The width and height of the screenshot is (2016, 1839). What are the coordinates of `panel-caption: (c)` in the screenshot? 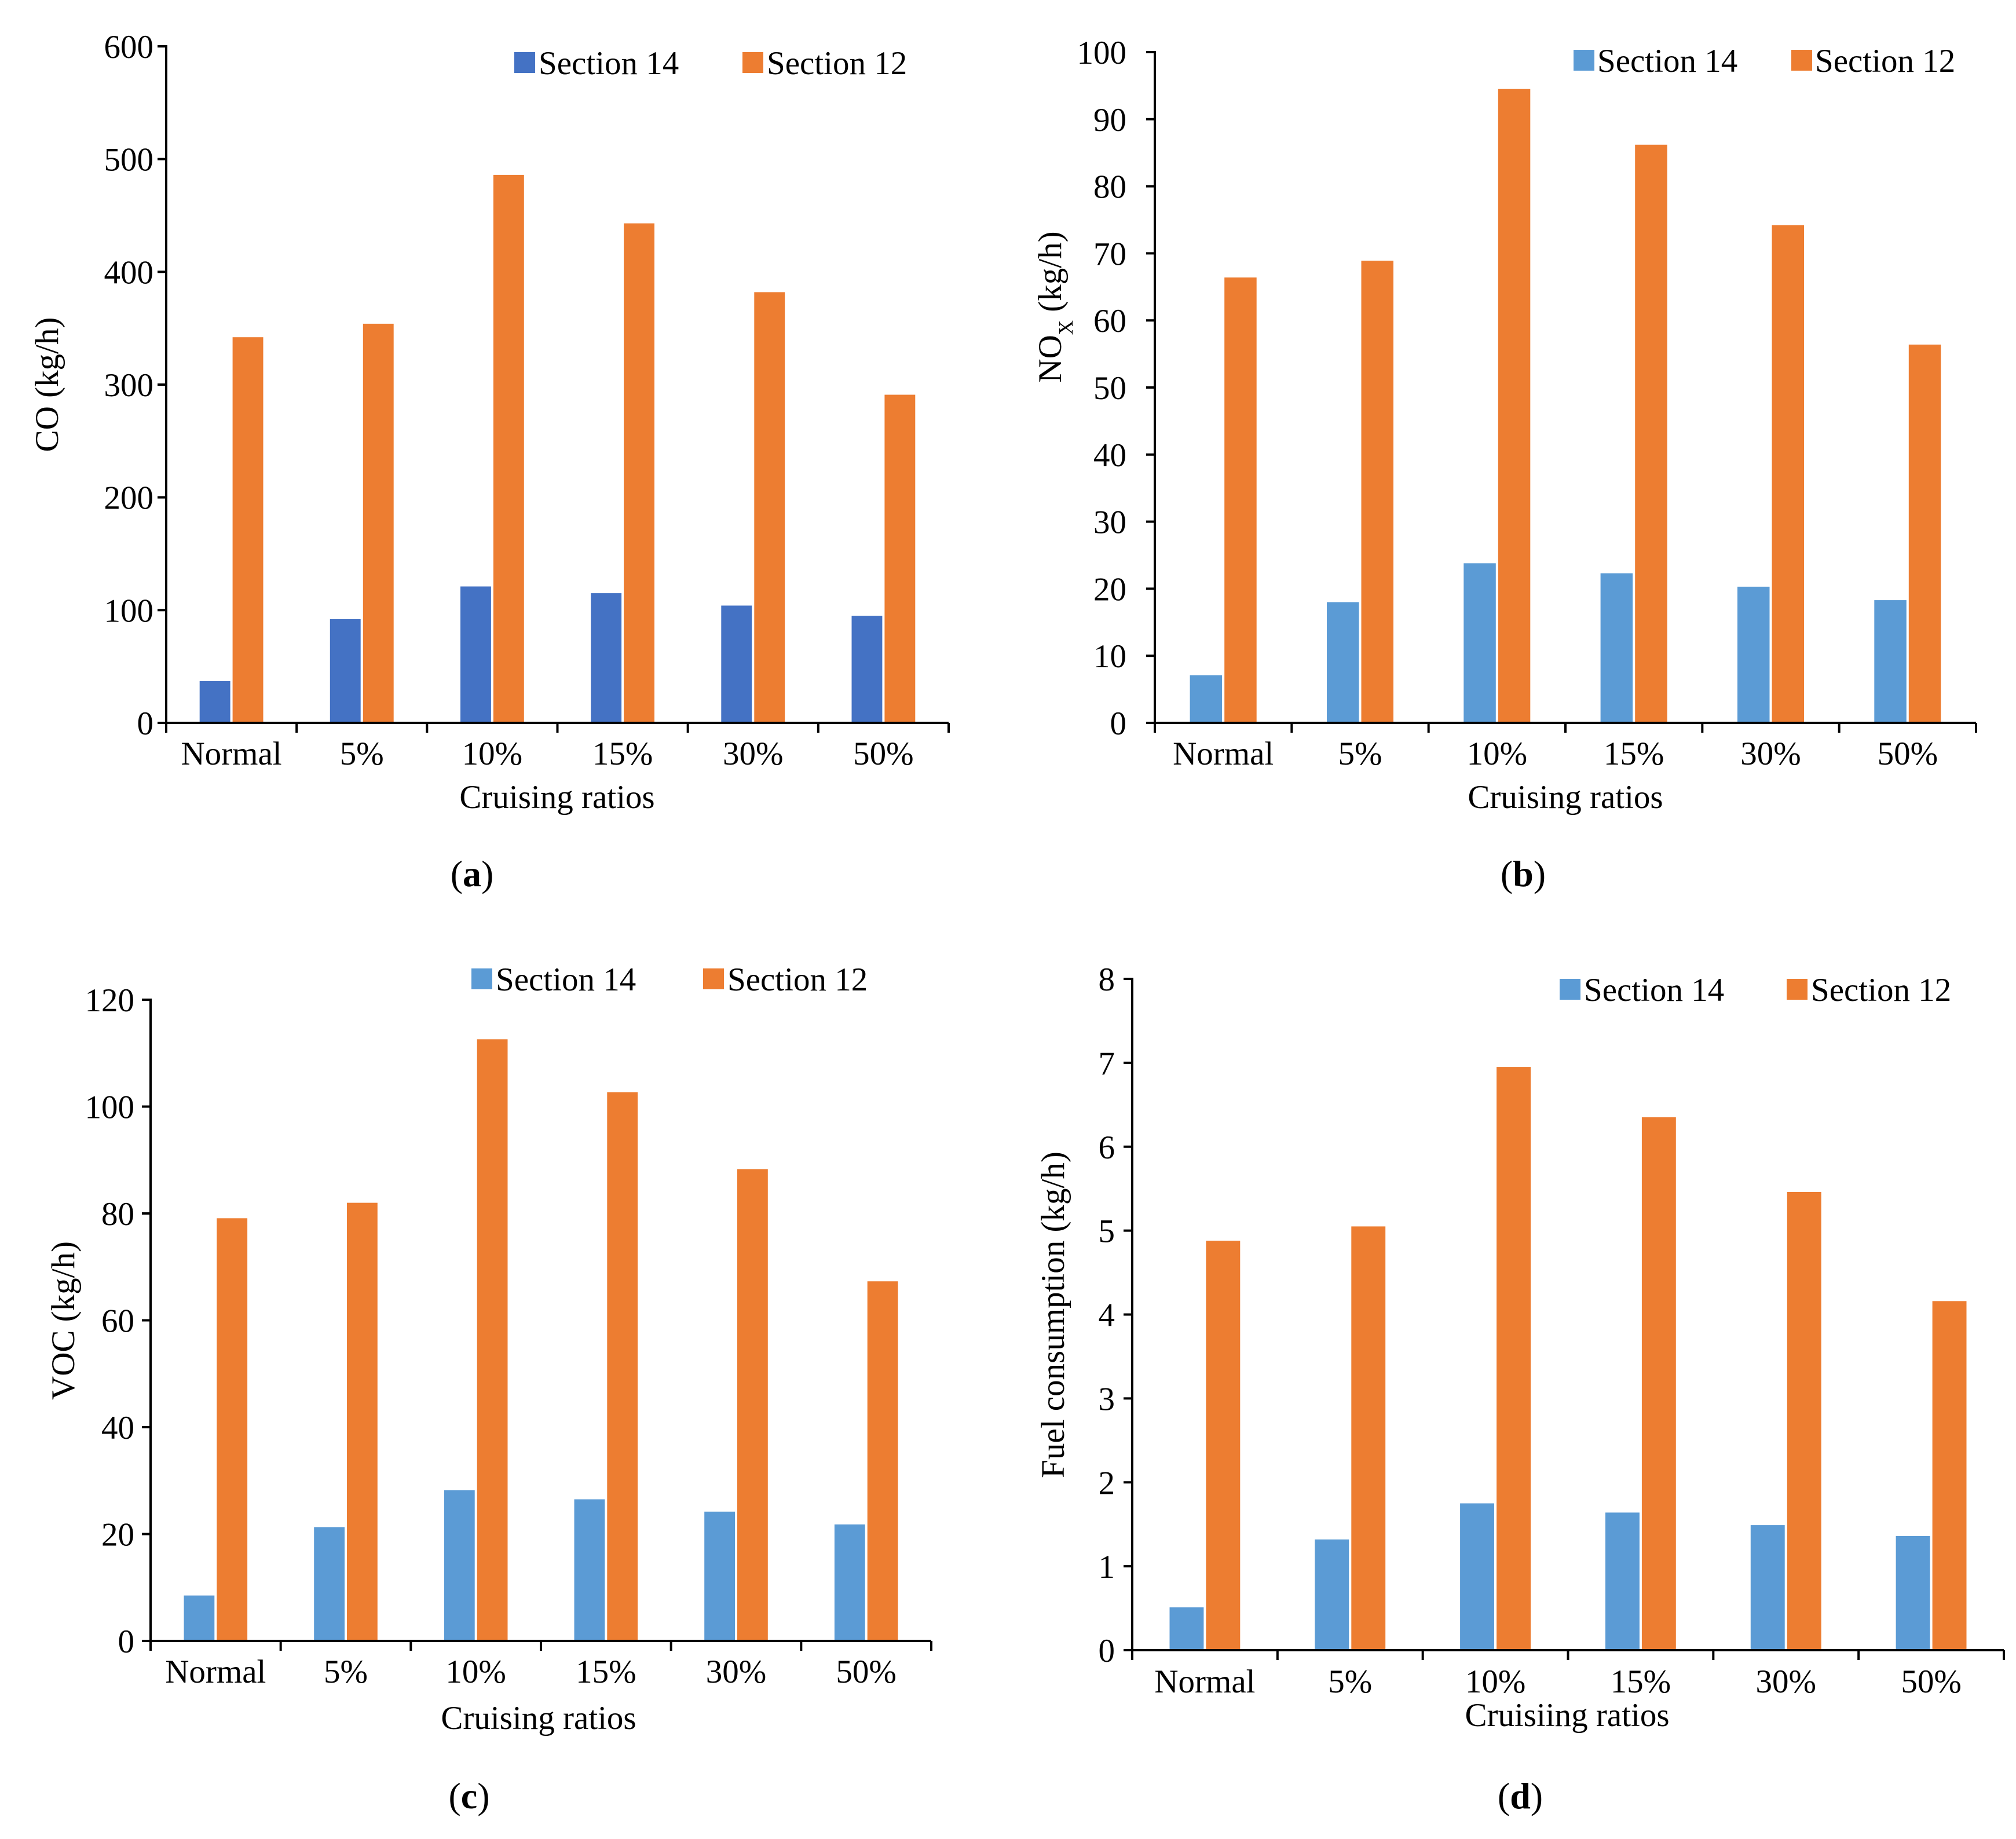 It's located at (469, 1796).